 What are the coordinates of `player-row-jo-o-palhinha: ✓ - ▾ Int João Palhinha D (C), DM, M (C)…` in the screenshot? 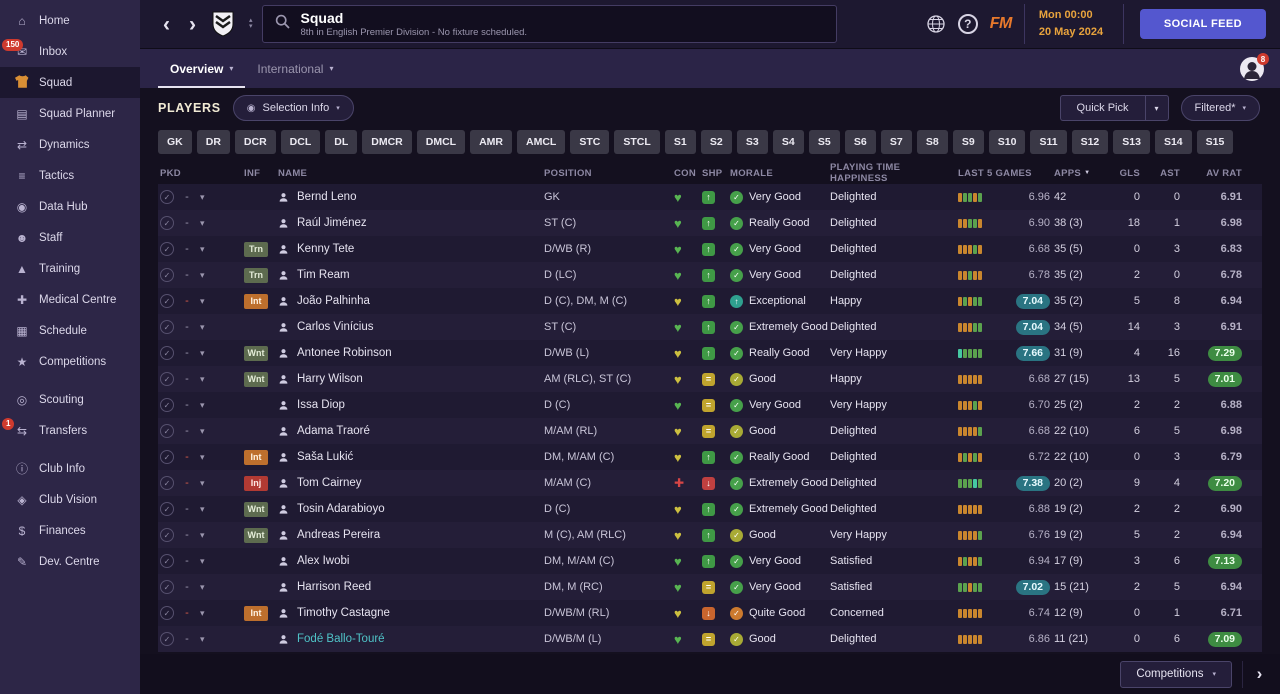 It's located at (710, 301).